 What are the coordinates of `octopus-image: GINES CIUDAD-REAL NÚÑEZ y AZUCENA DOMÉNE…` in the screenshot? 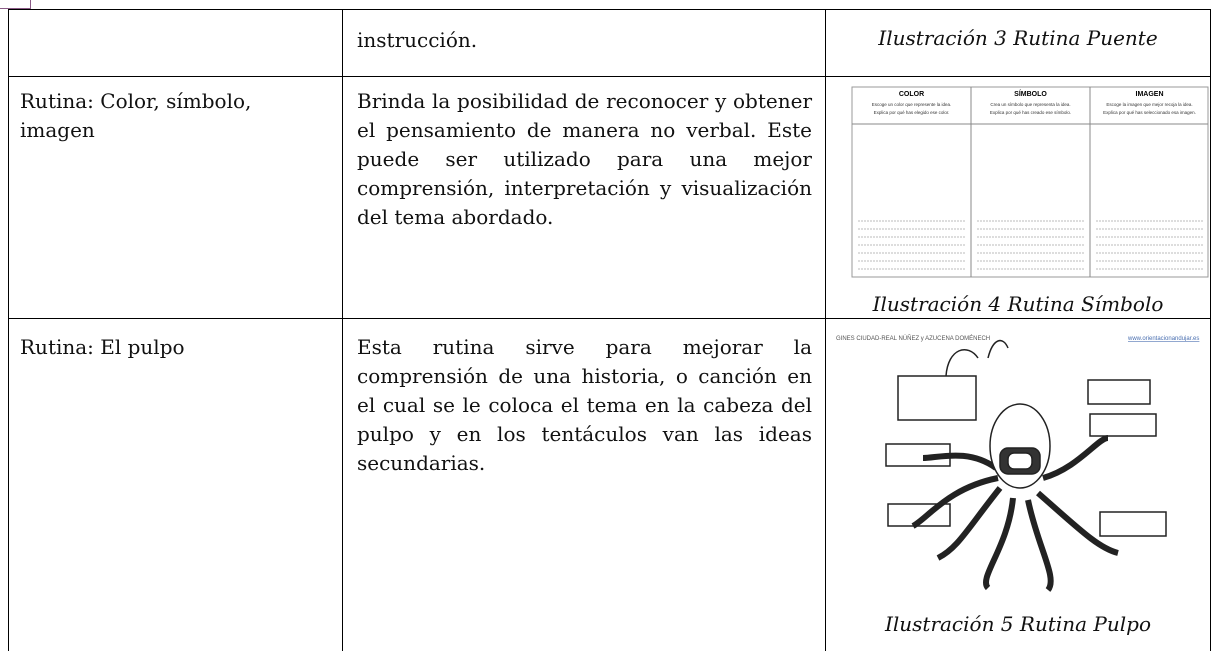 It's located at (1017, 463).